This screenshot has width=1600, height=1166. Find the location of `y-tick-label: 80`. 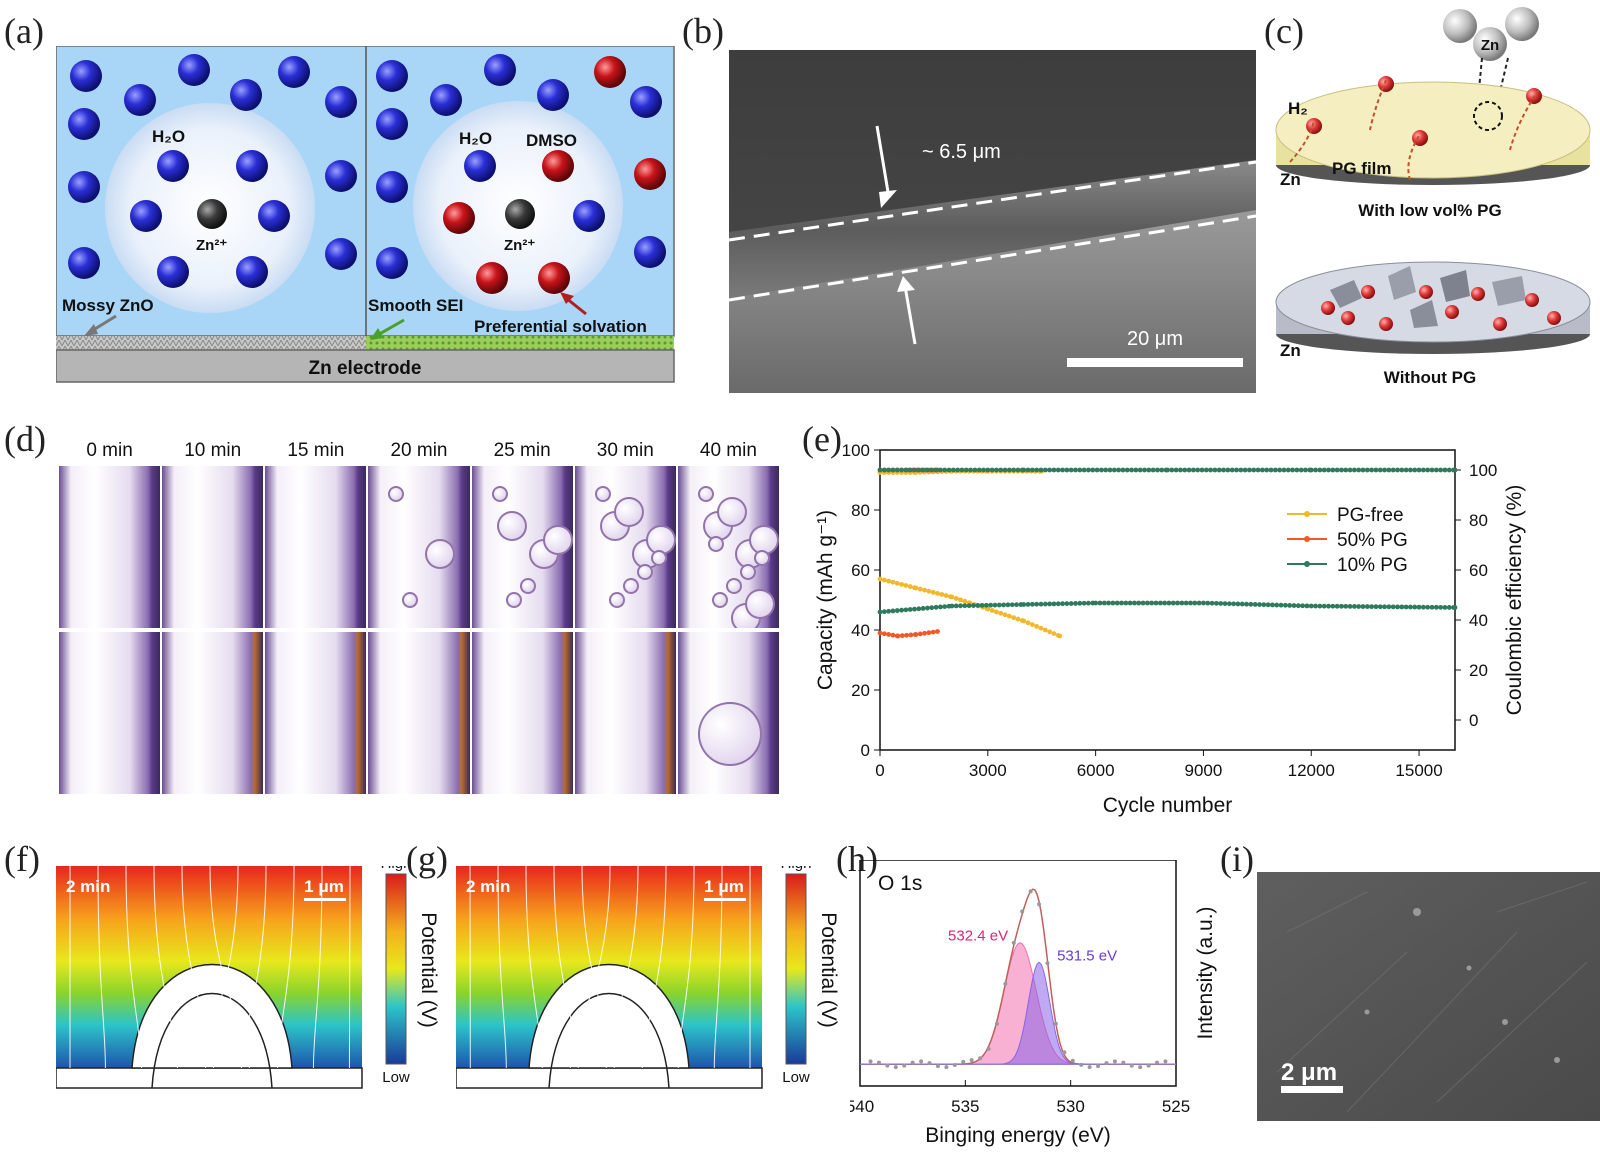

y-tick-label: 80 is located at coordinates (860, 510).